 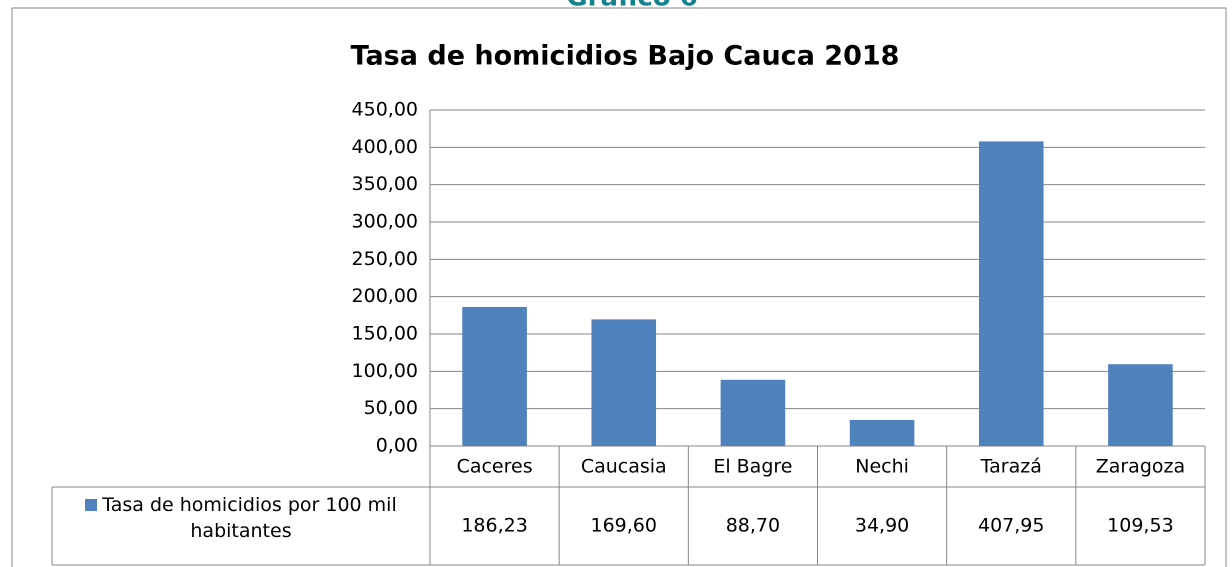 I want to click on table-value: 109,53, so click(x=1140, y=526).